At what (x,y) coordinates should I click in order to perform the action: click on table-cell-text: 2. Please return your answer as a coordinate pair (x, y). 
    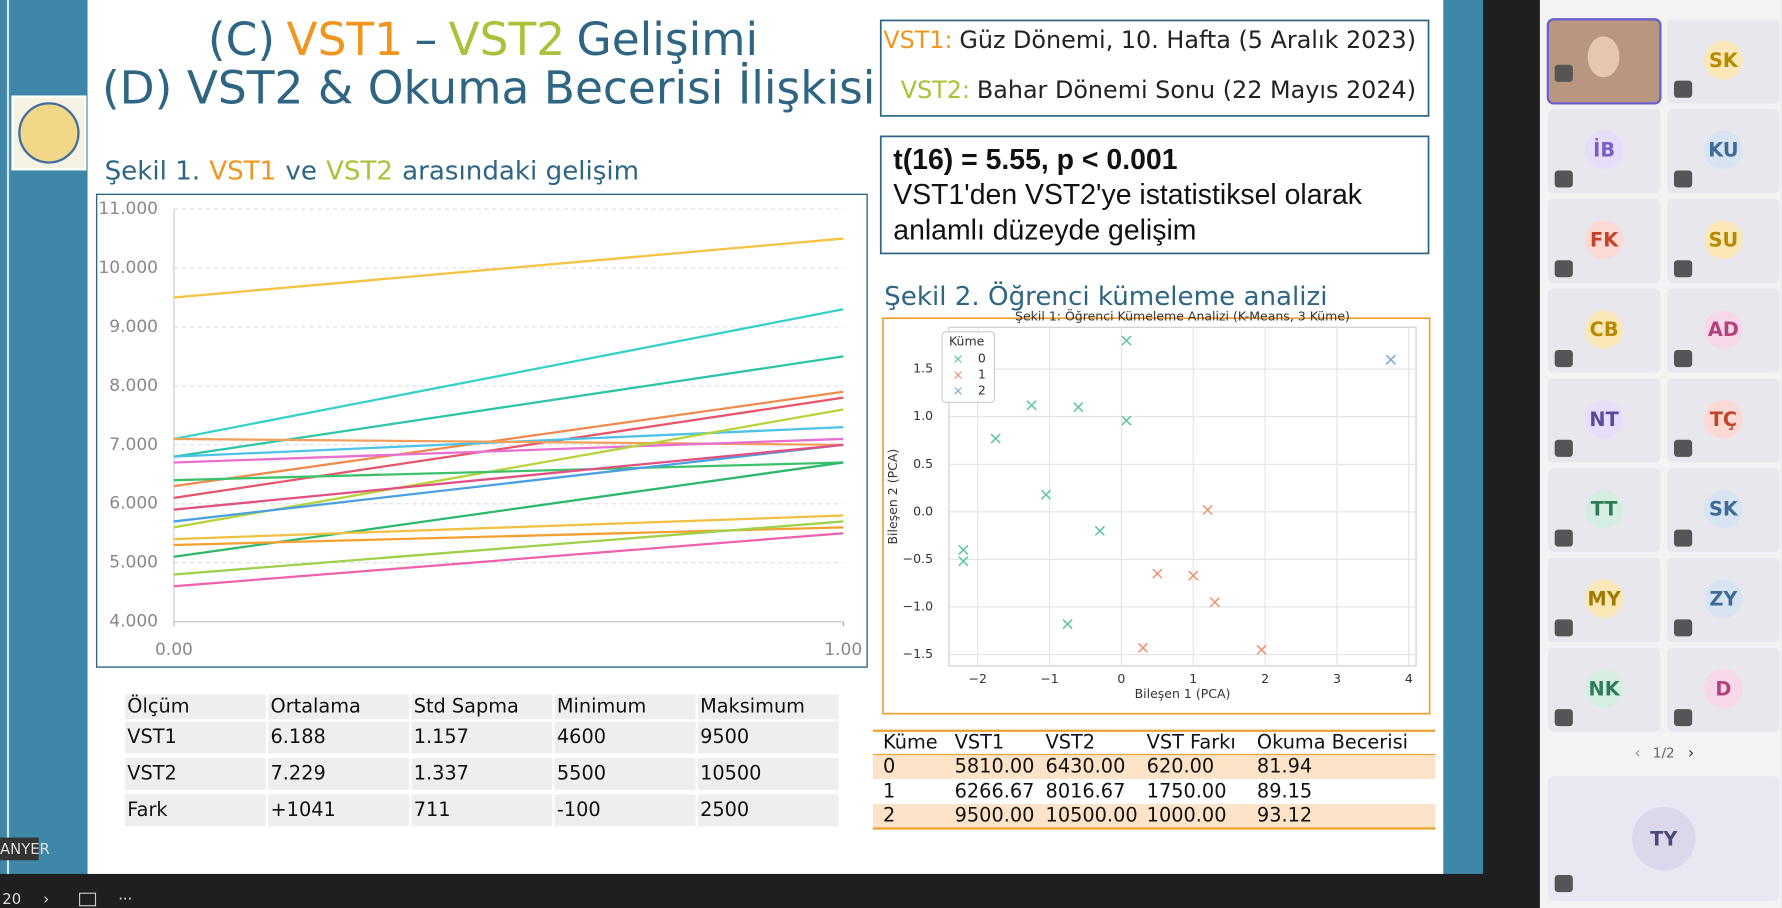
    Looking at the image, I should click on (889, 814).